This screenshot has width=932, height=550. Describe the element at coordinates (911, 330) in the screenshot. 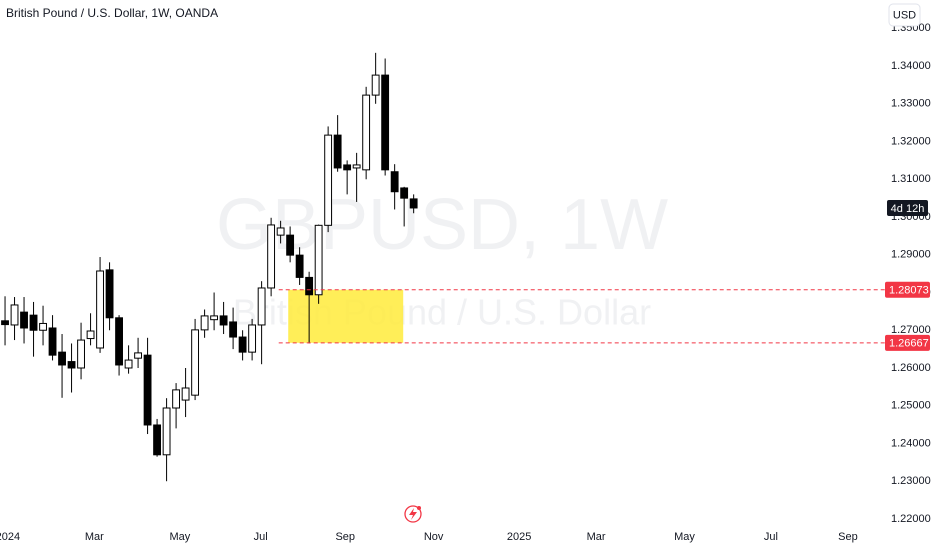

I see `y-tick-label: 1.27000` at that location.